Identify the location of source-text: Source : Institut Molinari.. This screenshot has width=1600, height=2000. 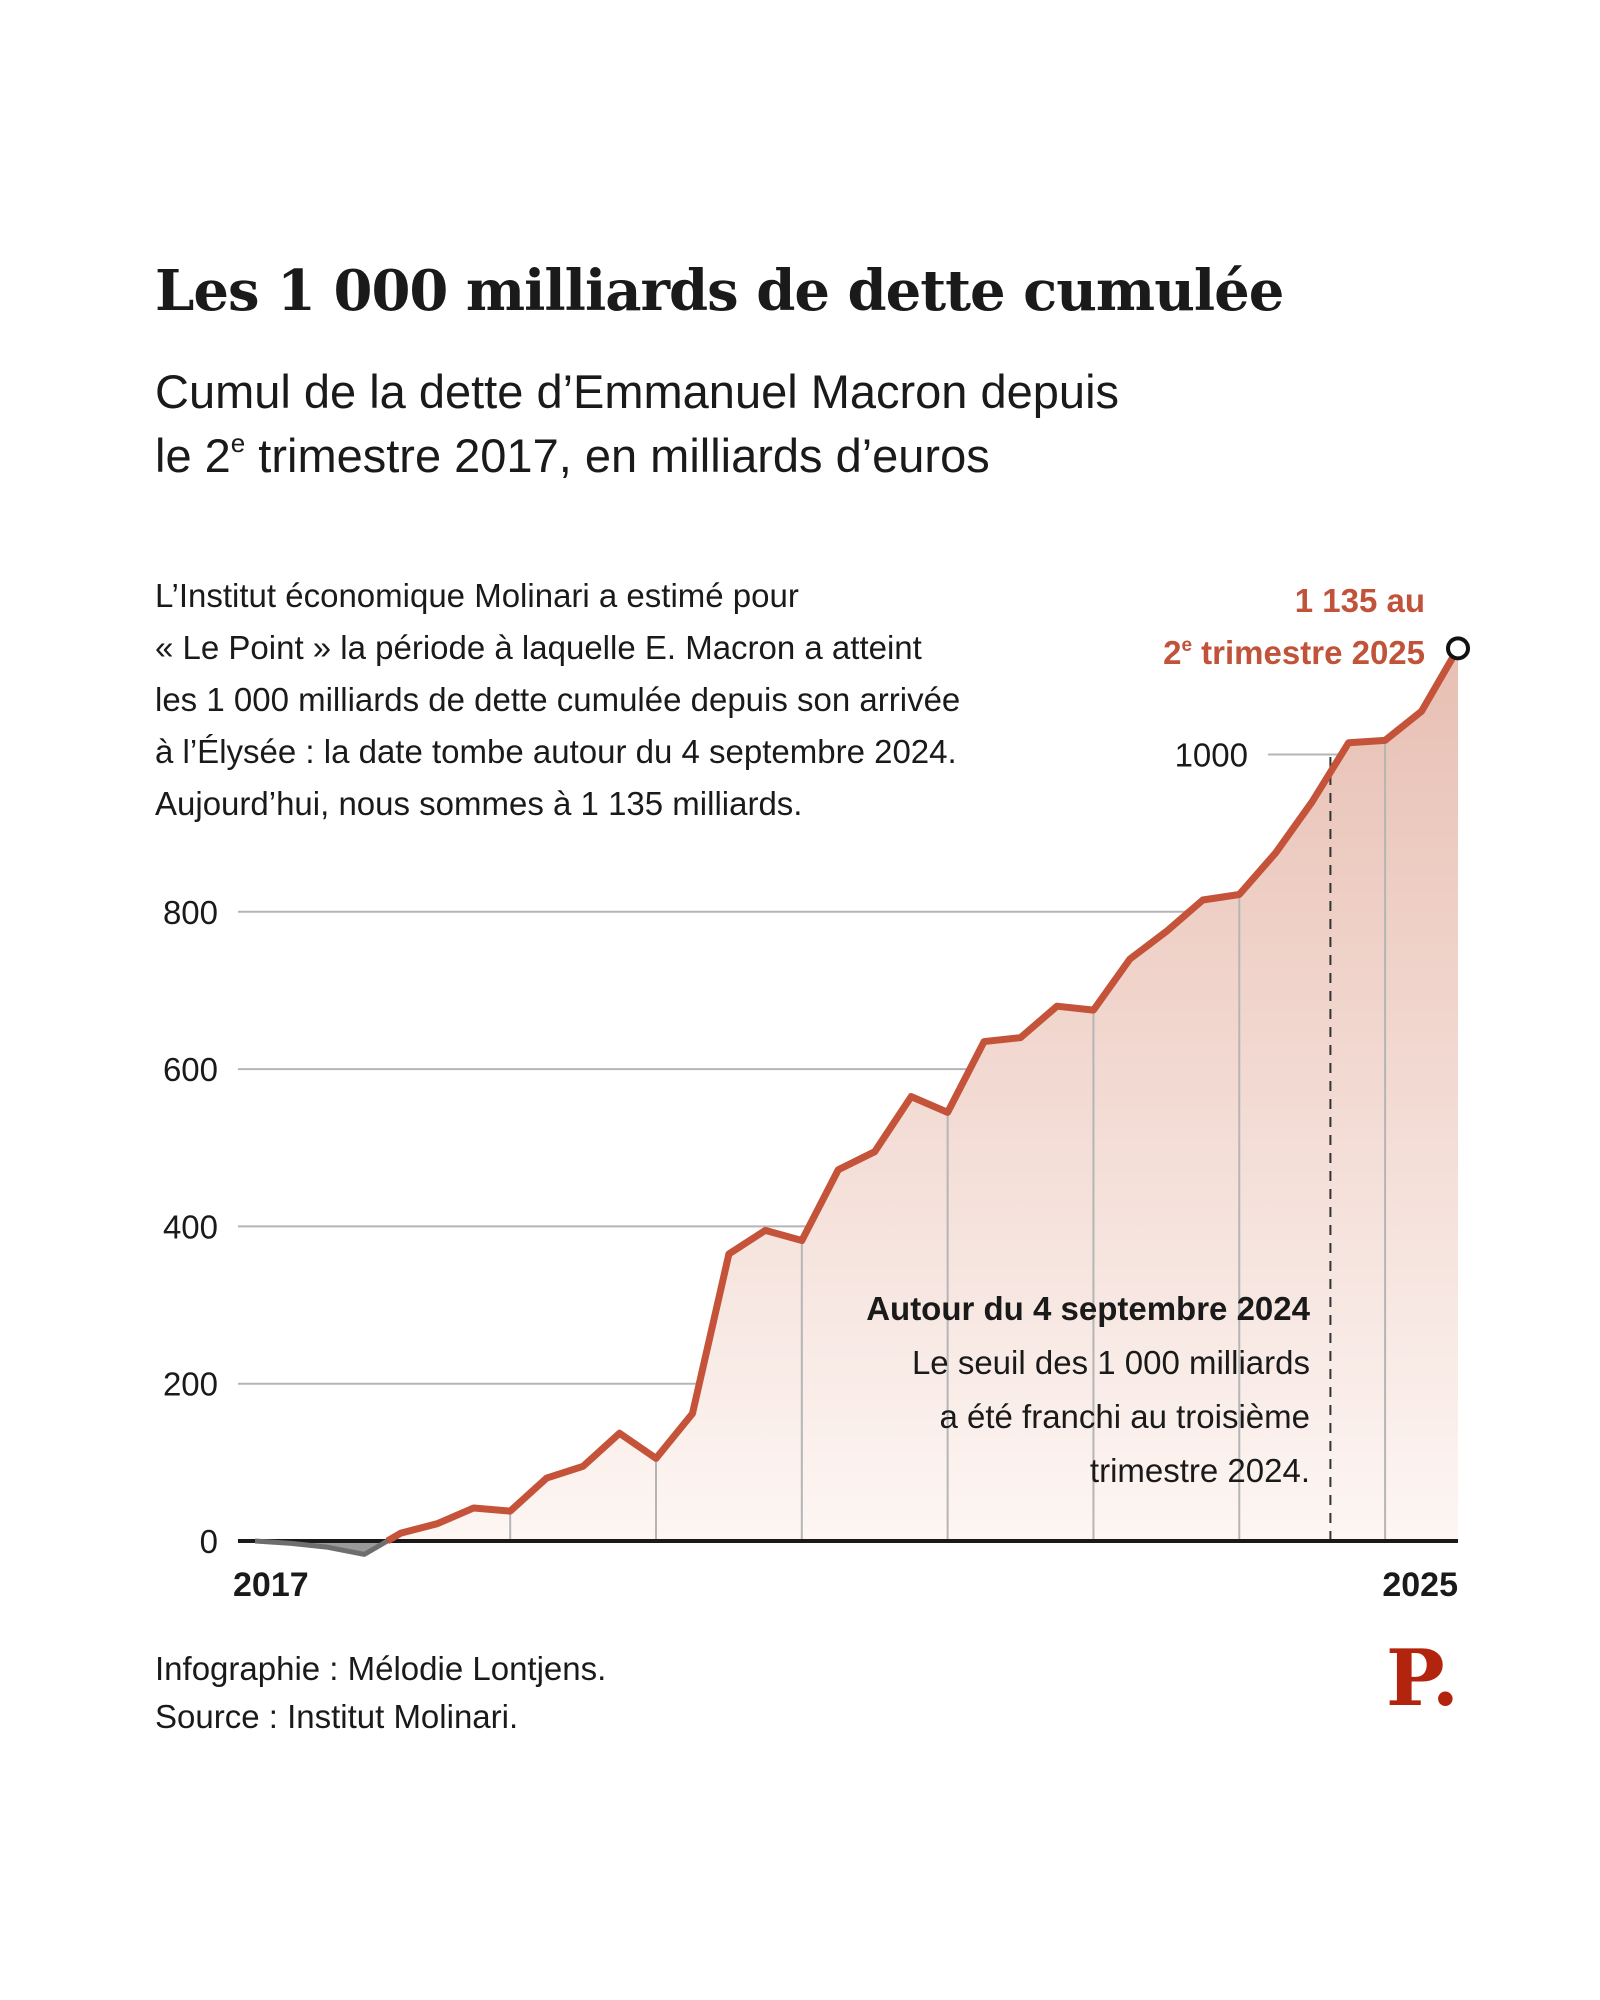
(337, 1716).